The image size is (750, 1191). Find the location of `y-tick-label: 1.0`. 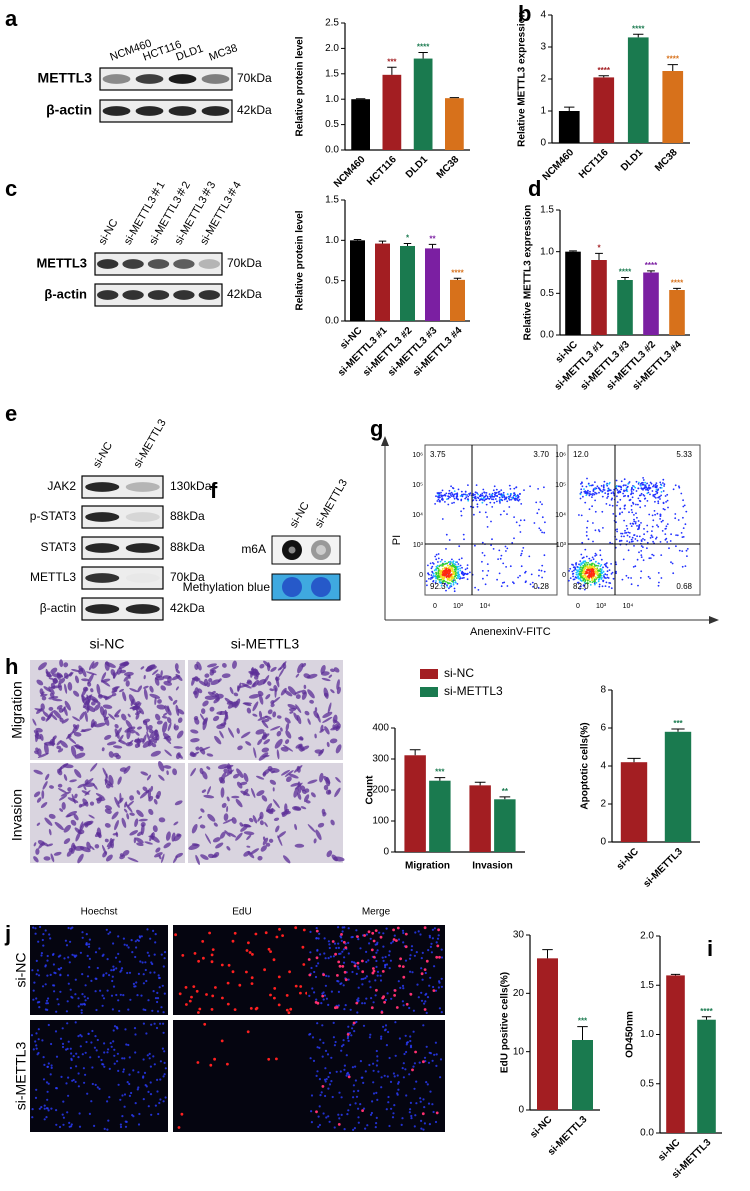

y-tick-label: 1.0 is located at coordinates (647, 1034).